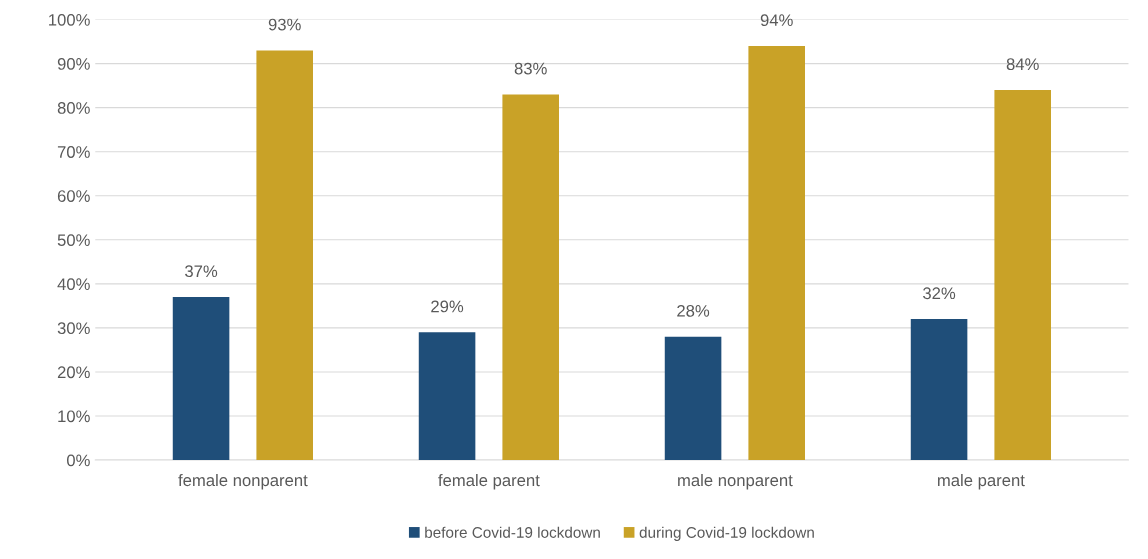  What do you see at coordinates (69, 19) in the screenshot?
I see `y-tick-label: 100%` at bounding box center [69, 19].